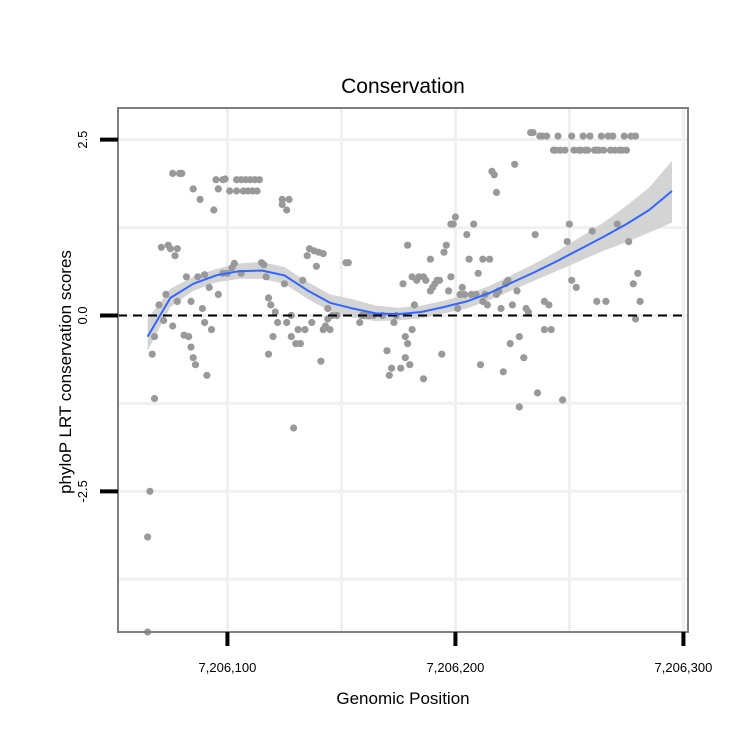  I want to click on x-tick-label: 7,206,300, so click(684, 667).